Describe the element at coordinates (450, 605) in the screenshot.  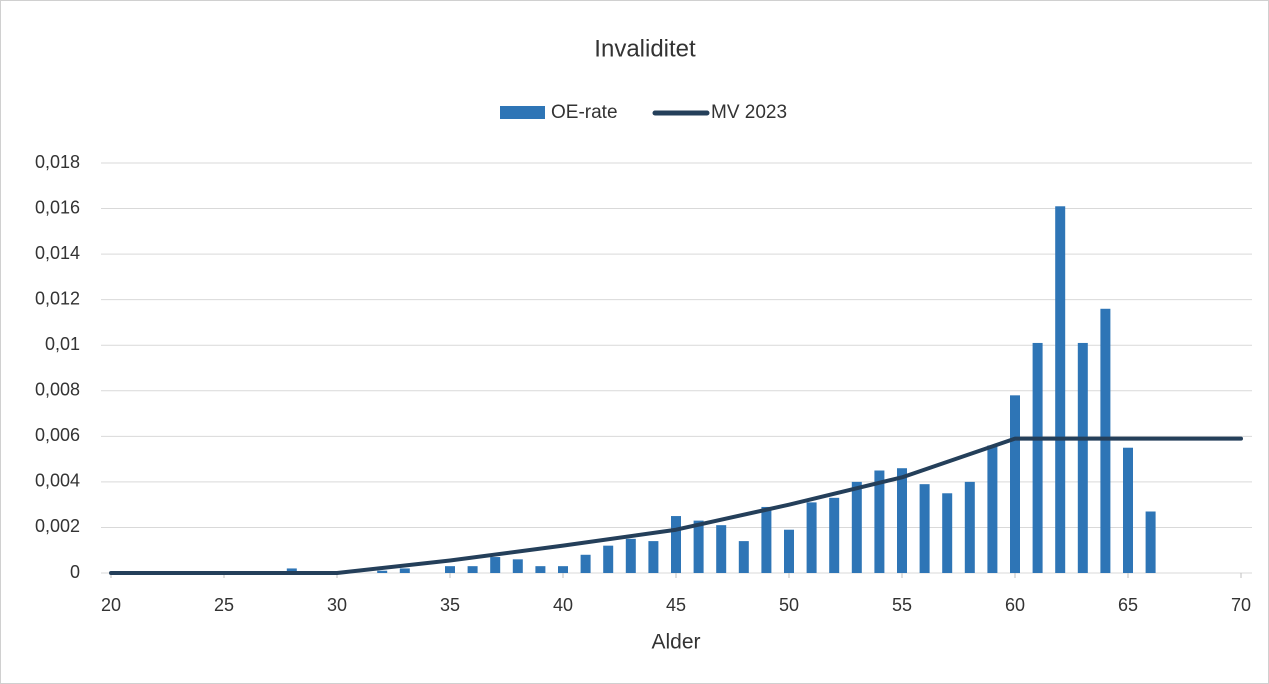
I see `x-tick-label: 35` at that location.